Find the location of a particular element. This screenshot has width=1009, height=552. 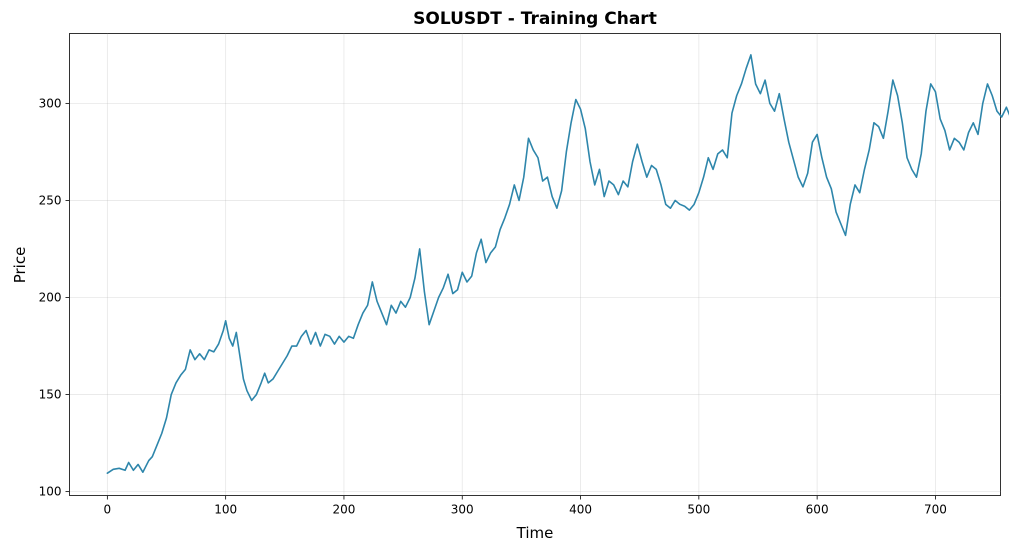

y-tick-label: 300 is located at coordinates (50, 103).